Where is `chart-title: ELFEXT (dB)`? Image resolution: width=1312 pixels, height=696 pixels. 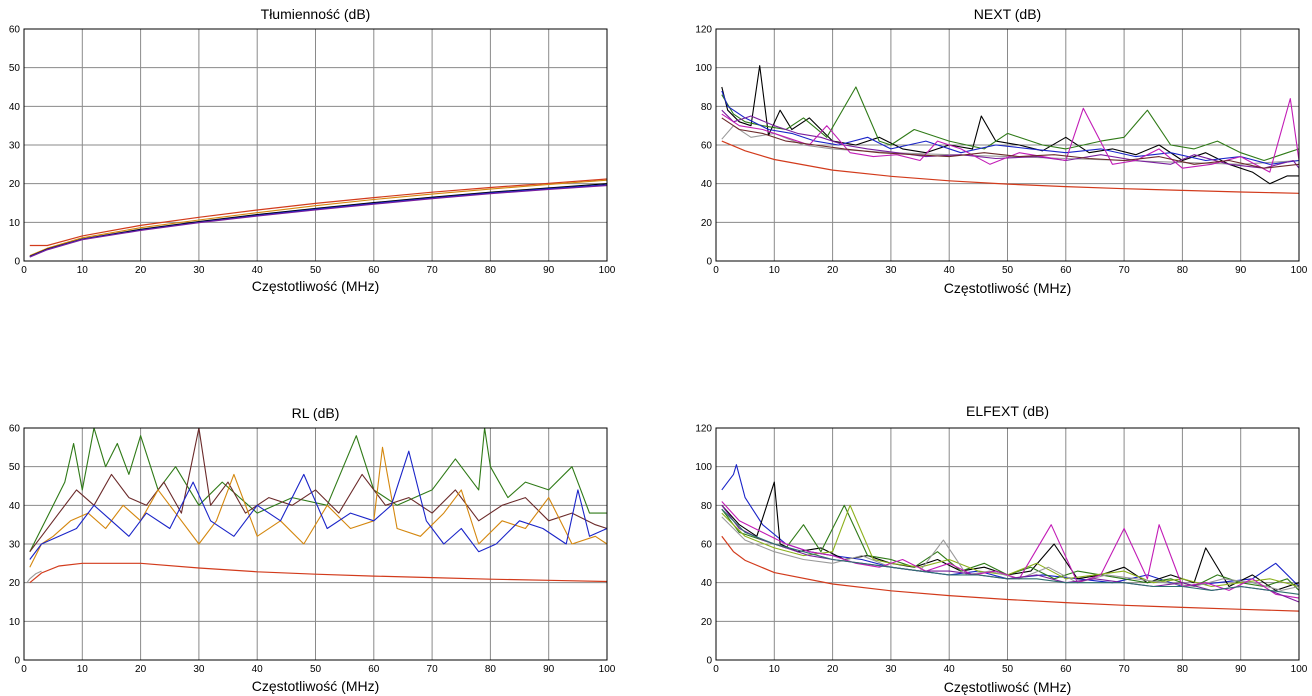 chart-title: ELFEXT (dB) is located at coordinates (1007, 411).